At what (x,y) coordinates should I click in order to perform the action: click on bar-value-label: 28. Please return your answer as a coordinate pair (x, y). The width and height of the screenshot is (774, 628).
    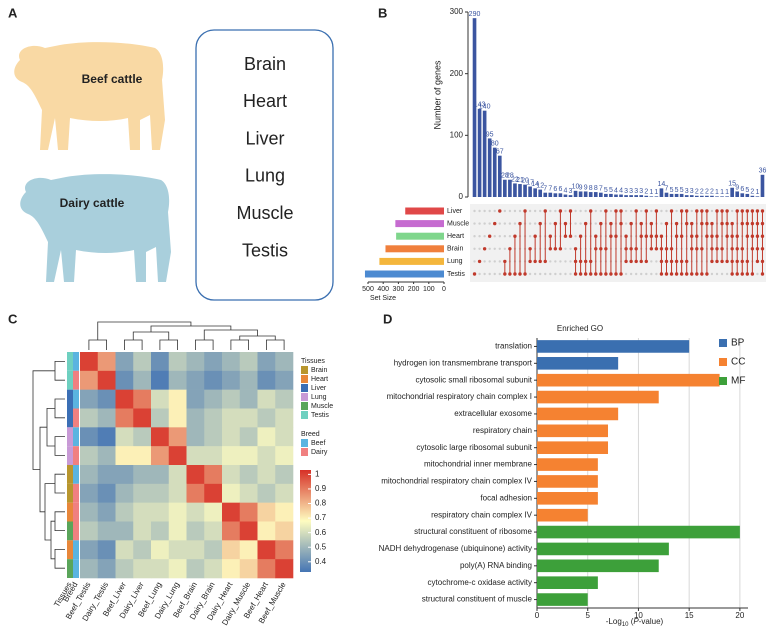
    Looking at the image, I should click on (505, 176).